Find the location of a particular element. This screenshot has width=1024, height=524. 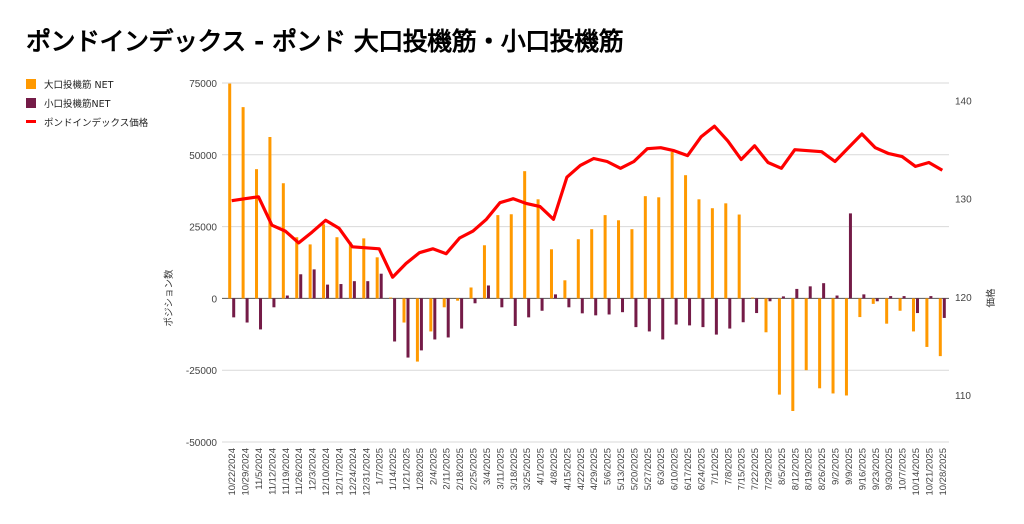

x-axis-tick-label: 11/5/2024 is located at coordinates (259, 469).